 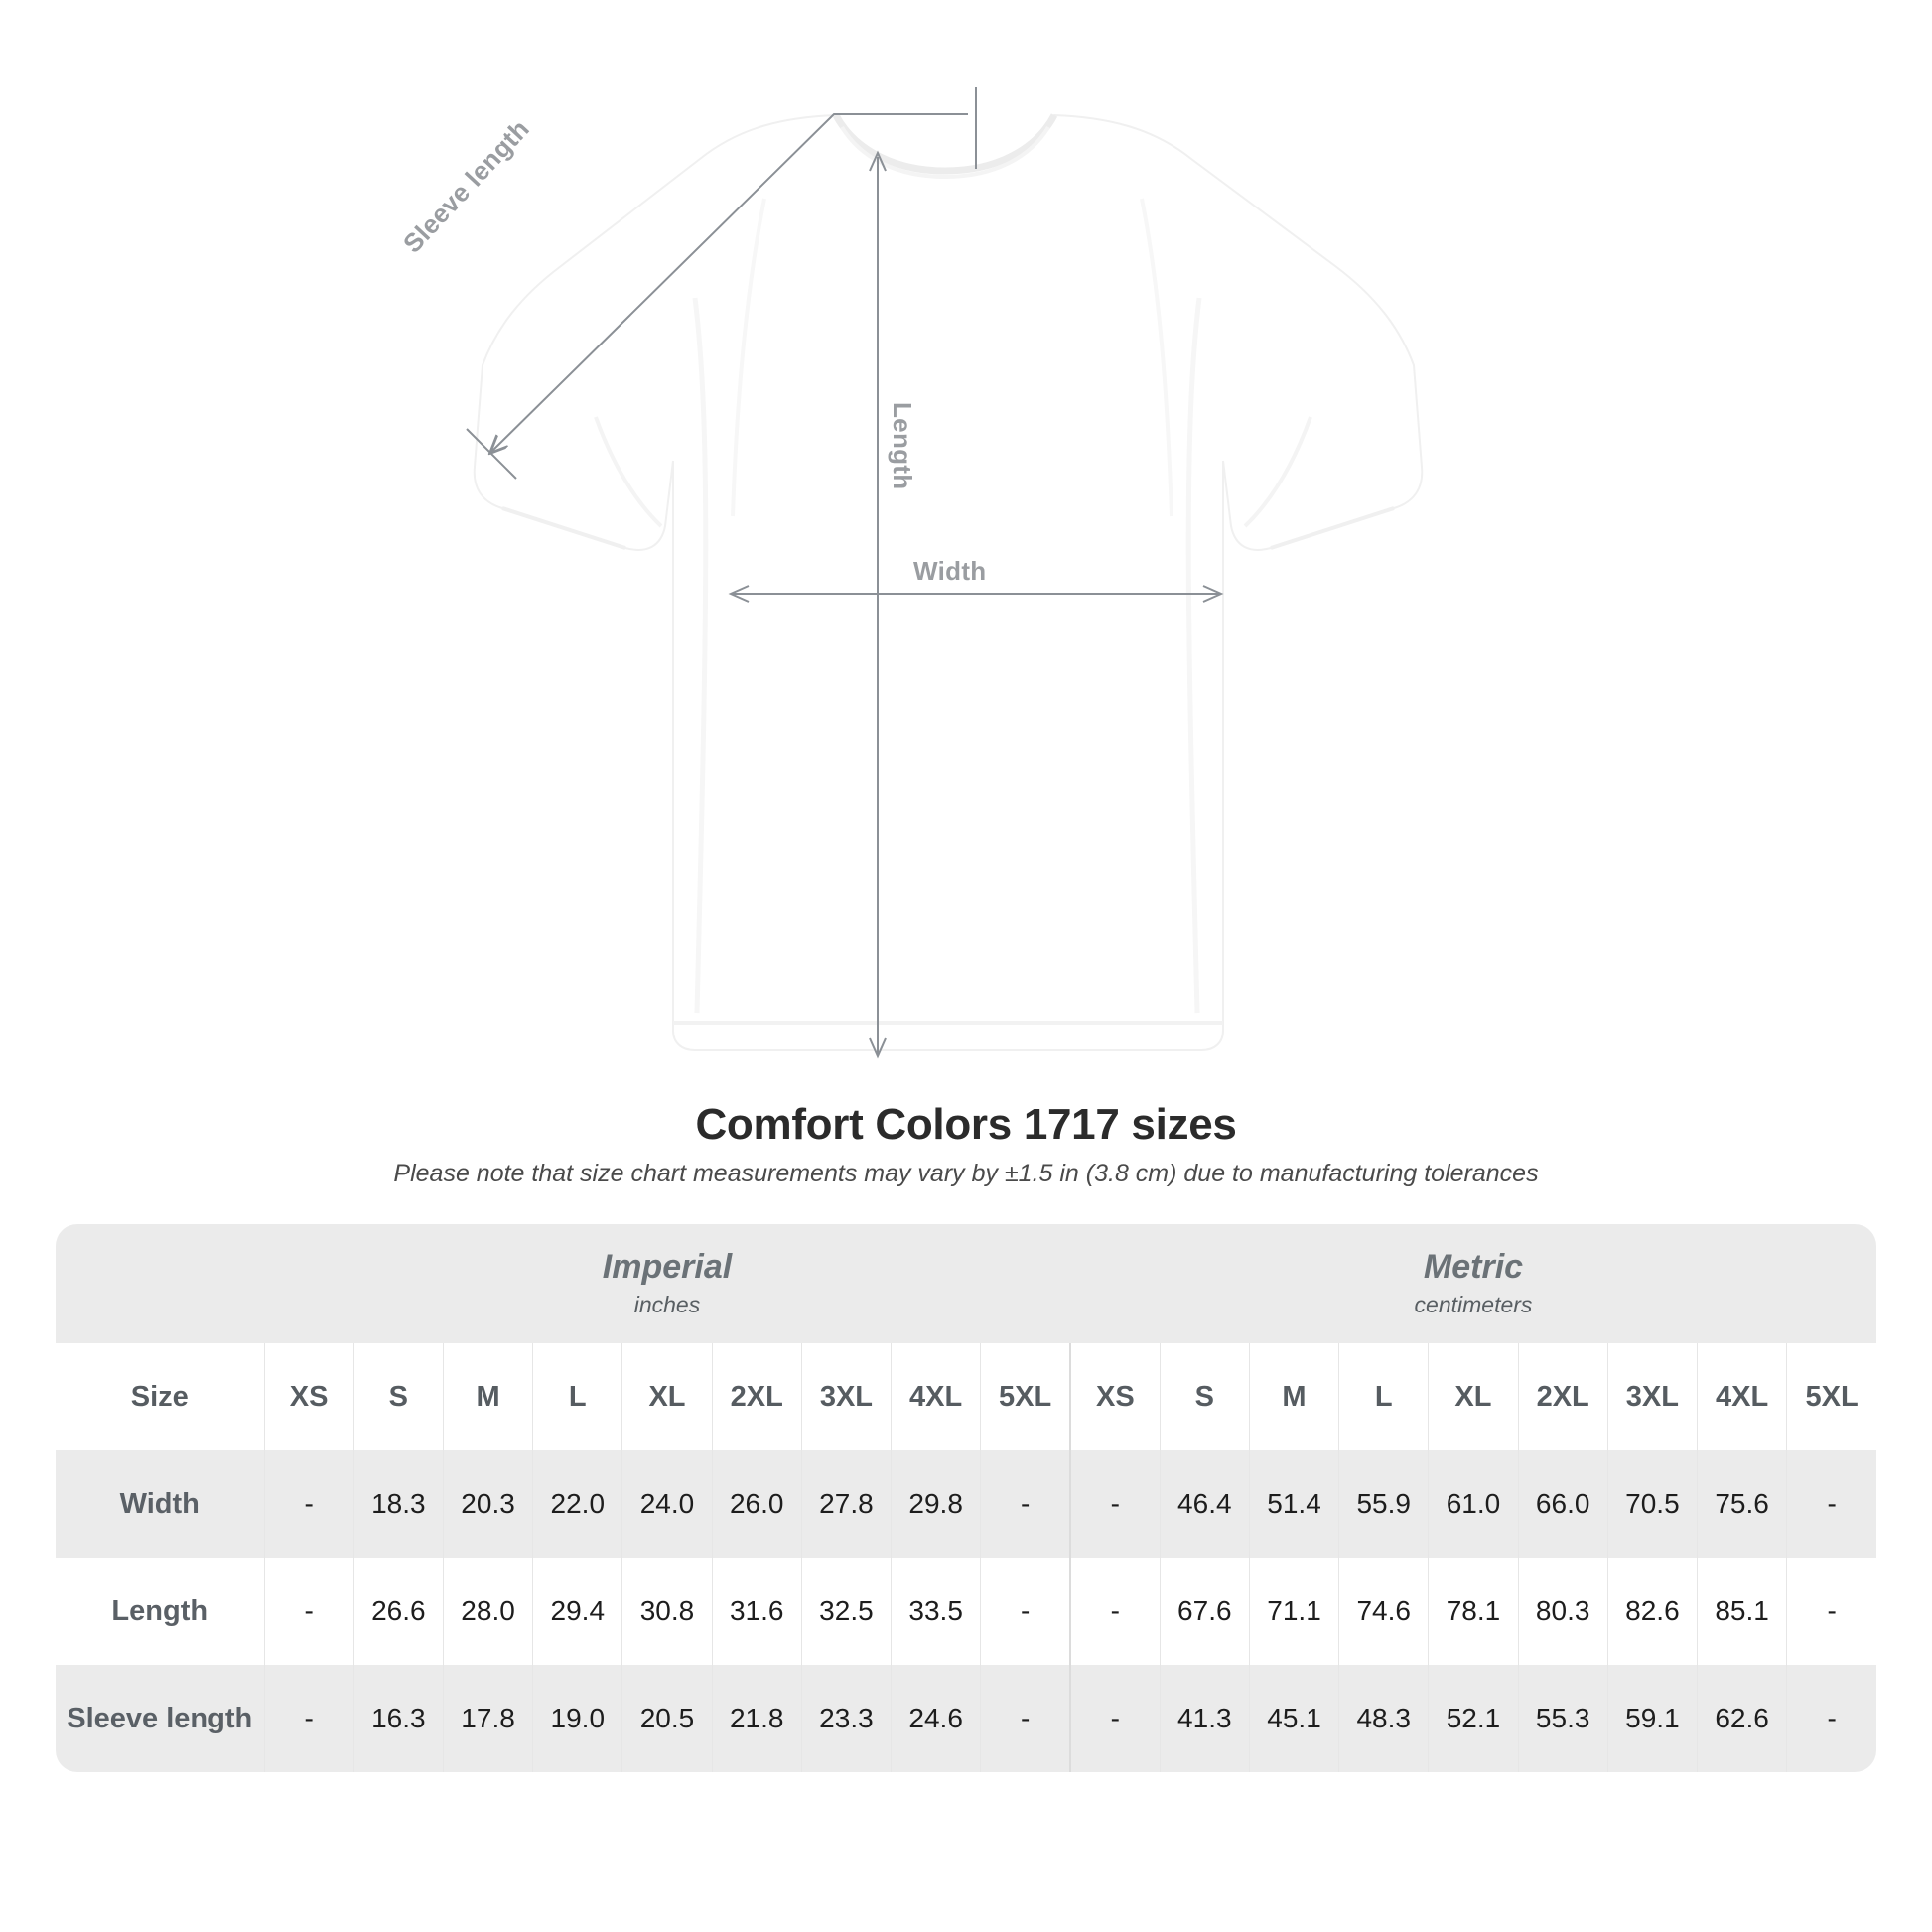 What do you see at coordinates (756, 1504) in the screenshot?
I see `cell-imperial: 26.0` at bounding box center [756, 1504].